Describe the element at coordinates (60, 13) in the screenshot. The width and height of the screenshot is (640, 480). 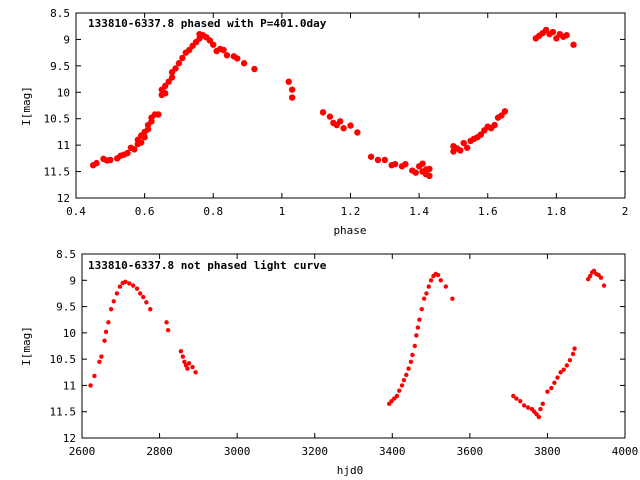
I see `phased-y-tick-label: 8.5` at that location.